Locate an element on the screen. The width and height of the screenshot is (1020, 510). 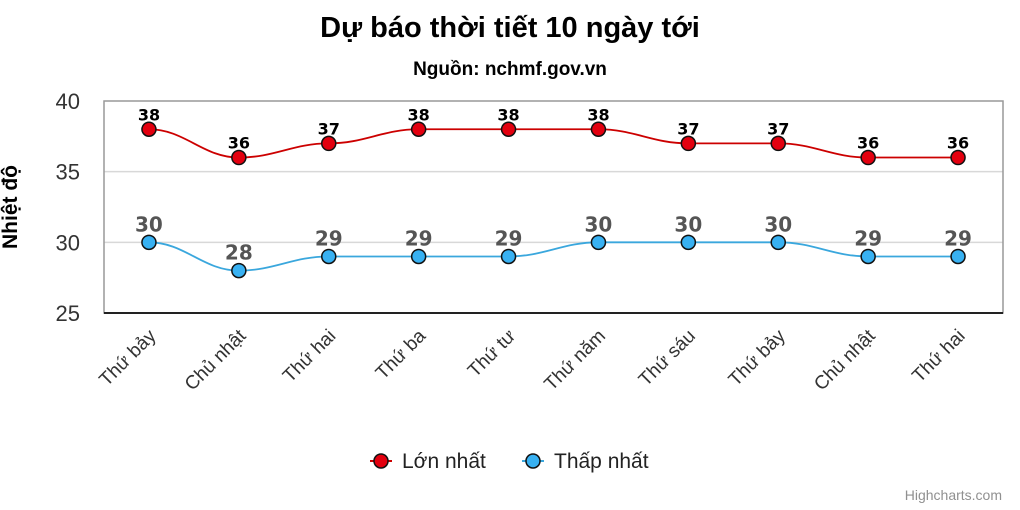
y-tick-label: 30 is located at coordinates (68, 242).